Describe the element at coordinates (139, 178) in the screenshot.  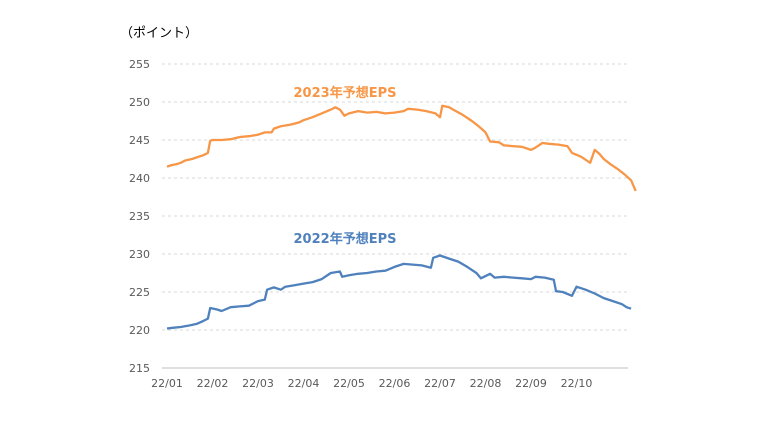
I see `y-tick-label: 240` at that location.